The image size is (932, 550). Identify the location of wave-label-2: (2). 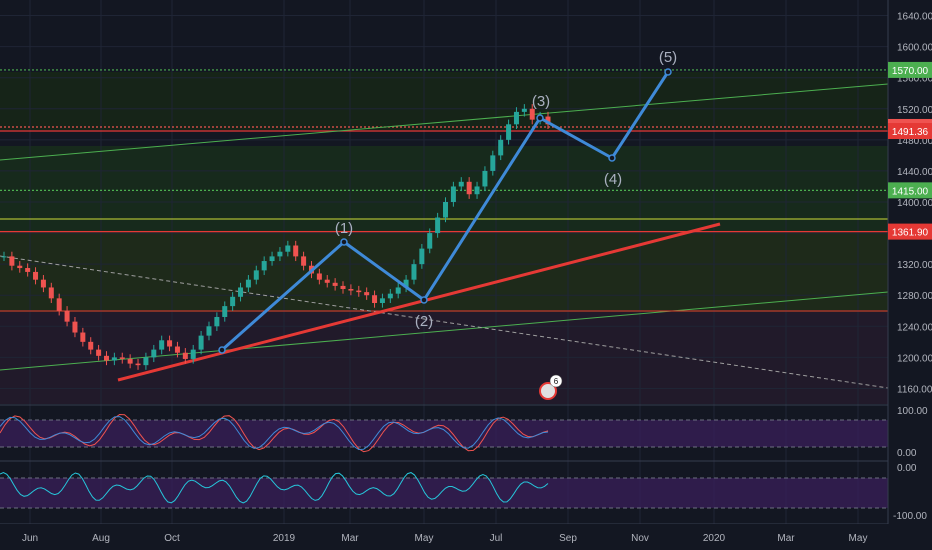
(424, 321).